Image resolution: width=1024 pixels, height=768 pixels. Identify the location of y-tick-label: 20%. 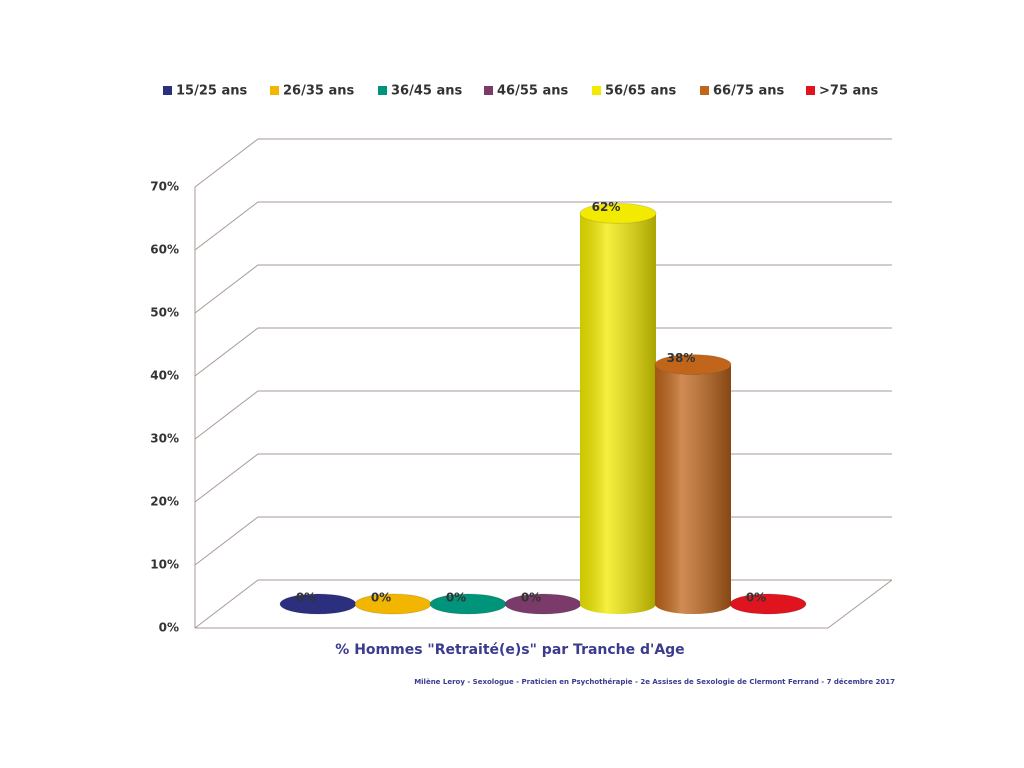
(164, 502).